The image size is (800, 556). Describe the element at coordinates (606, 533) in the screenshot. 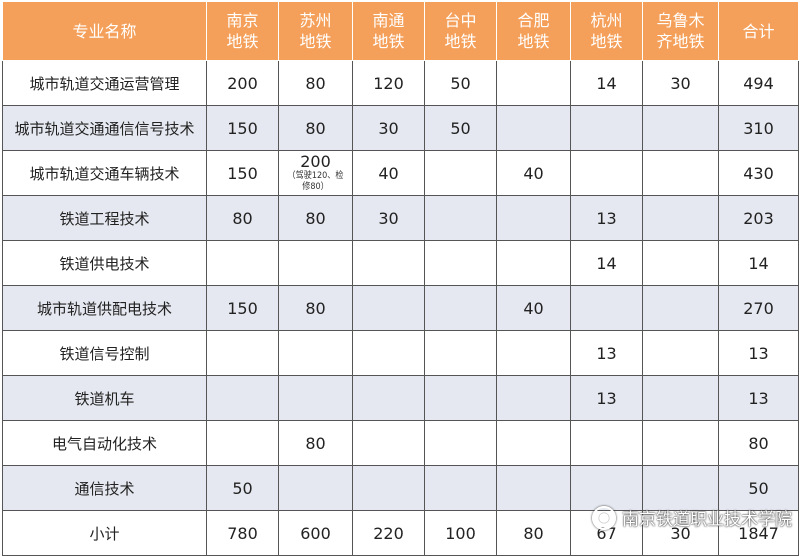

I see `table-cell: 67` at that location.